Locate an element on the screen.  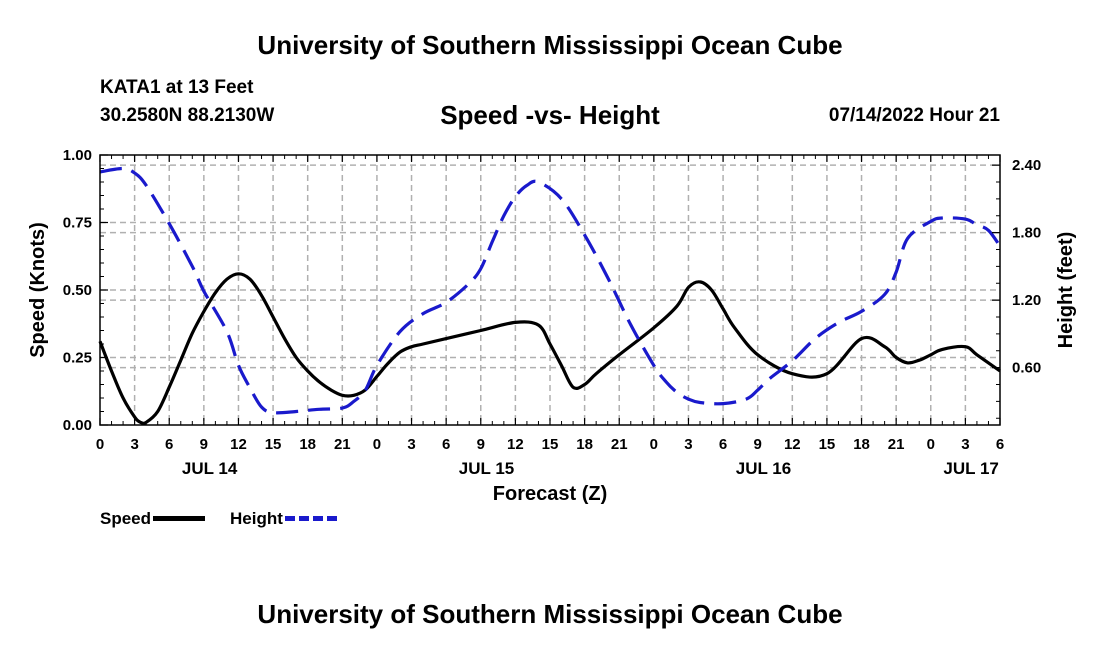
y-tick-label-speed: 0.75 is located at coordinates (77, 223).